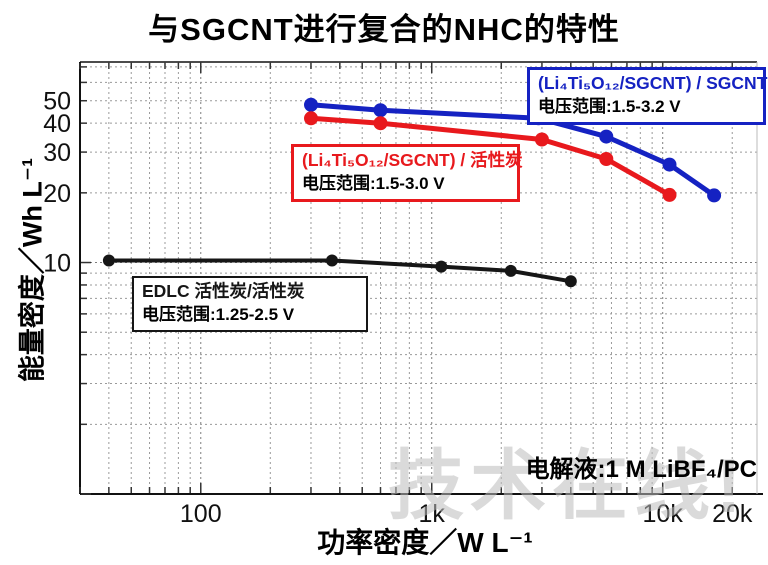 This screenshot has height=565, width=768. I want to click on legend-voltage-range: 电压范围:1.25-2.5 V, so click(218, 314).